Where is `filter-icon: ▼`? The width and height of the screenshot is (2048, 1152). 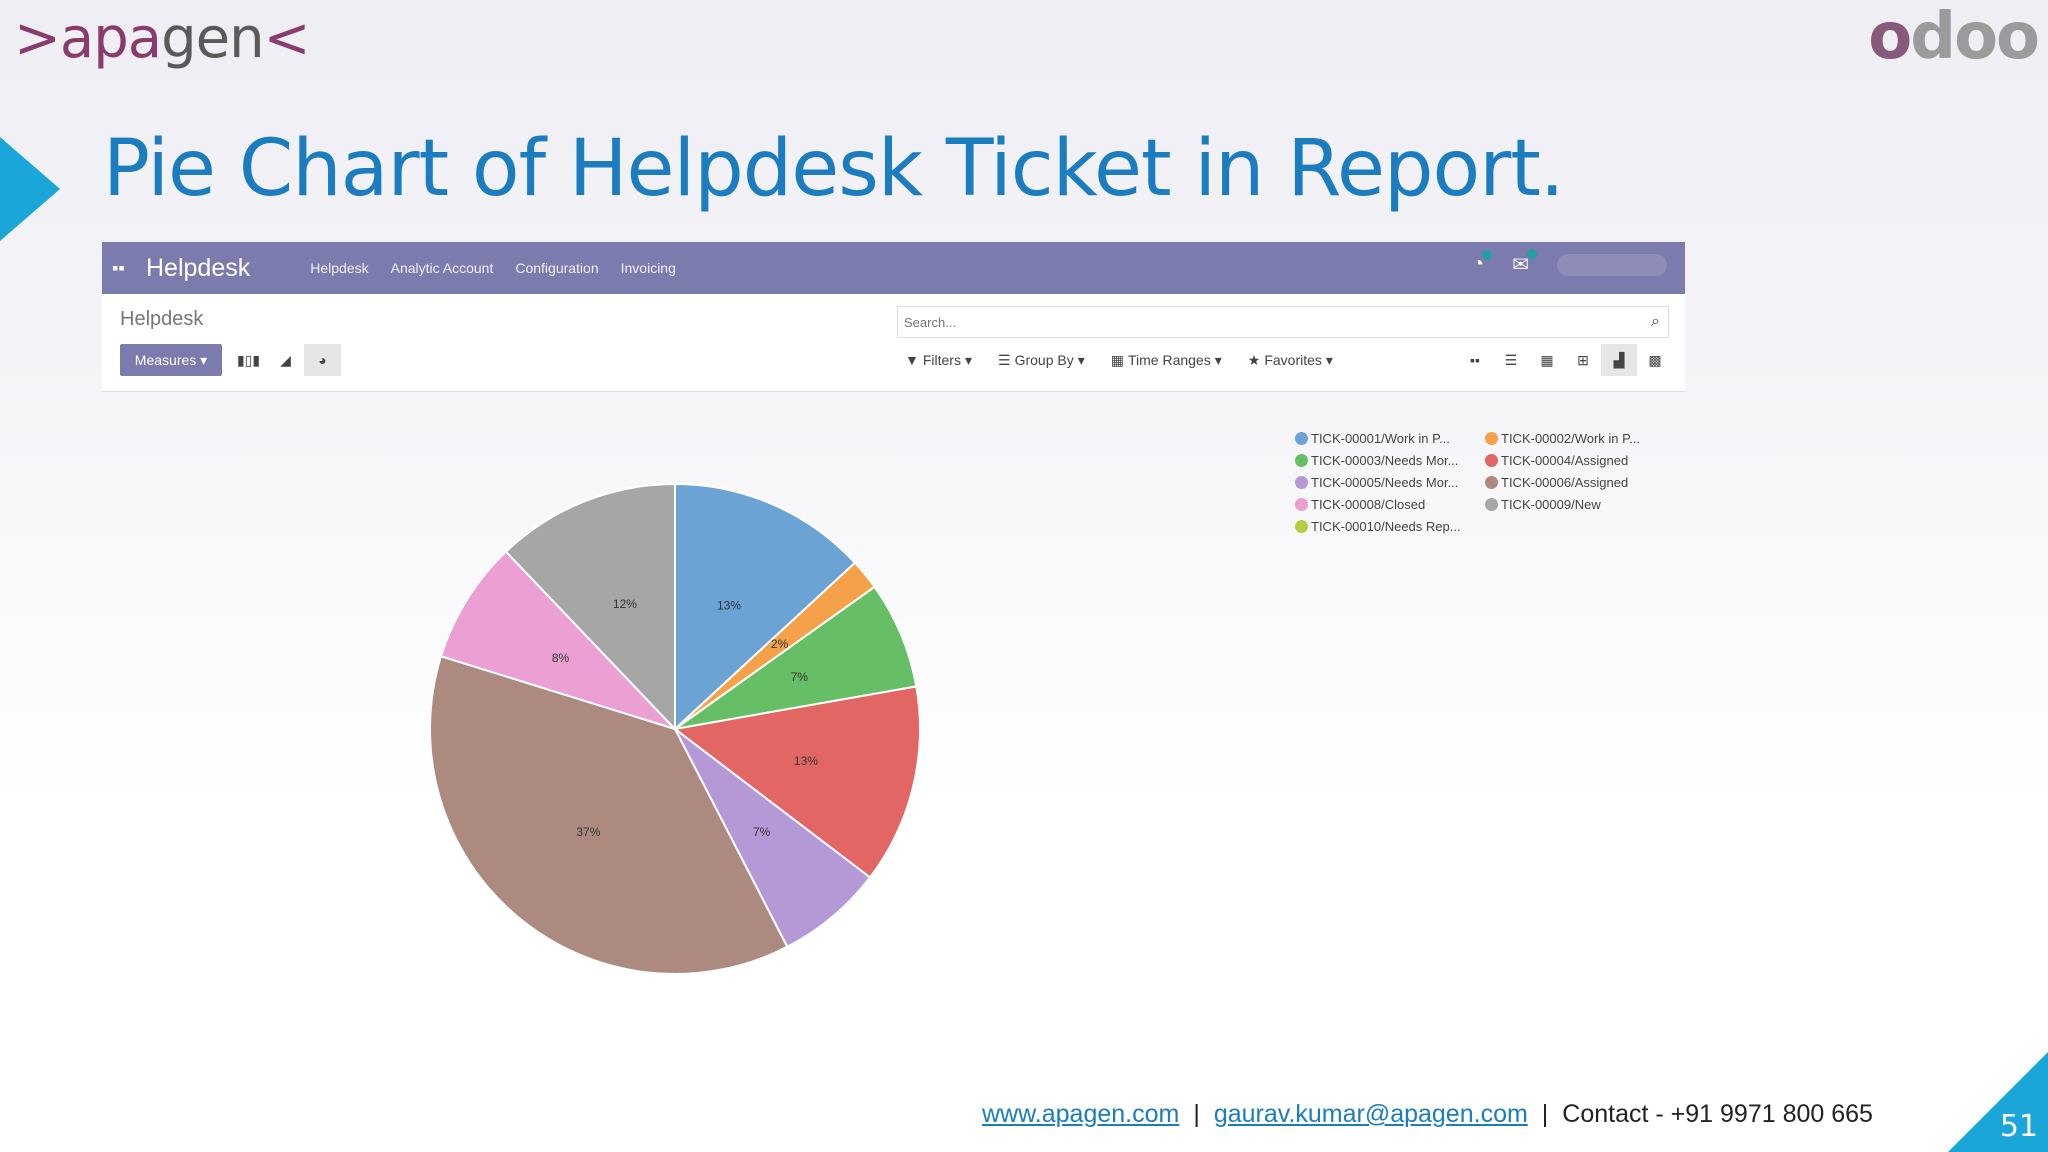 filter-icon: ▼ is located at coordinates (912, 360).